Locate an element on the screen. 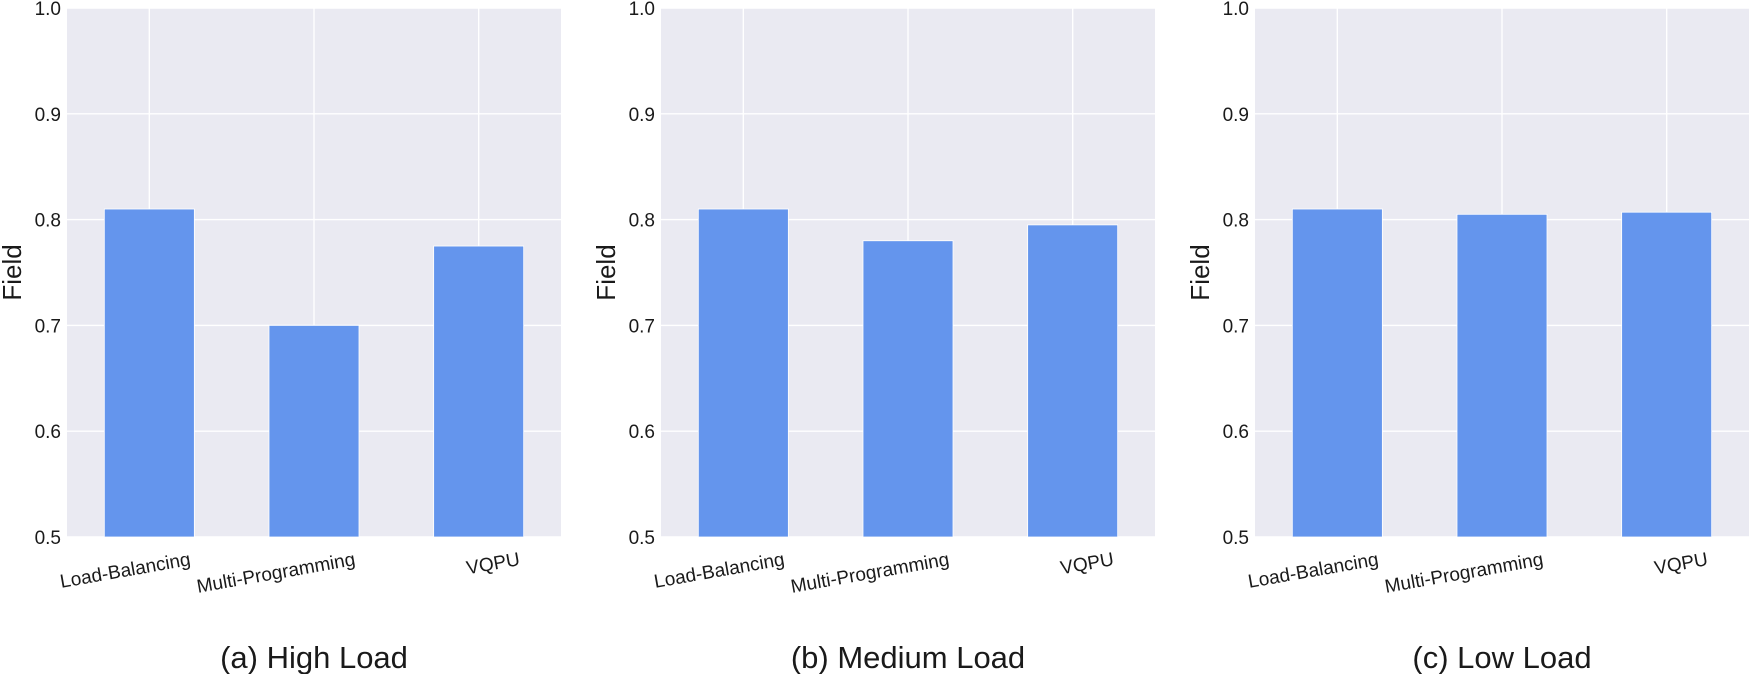  panel-caption: (b) Medium Load is located at coordinates (908, 657).